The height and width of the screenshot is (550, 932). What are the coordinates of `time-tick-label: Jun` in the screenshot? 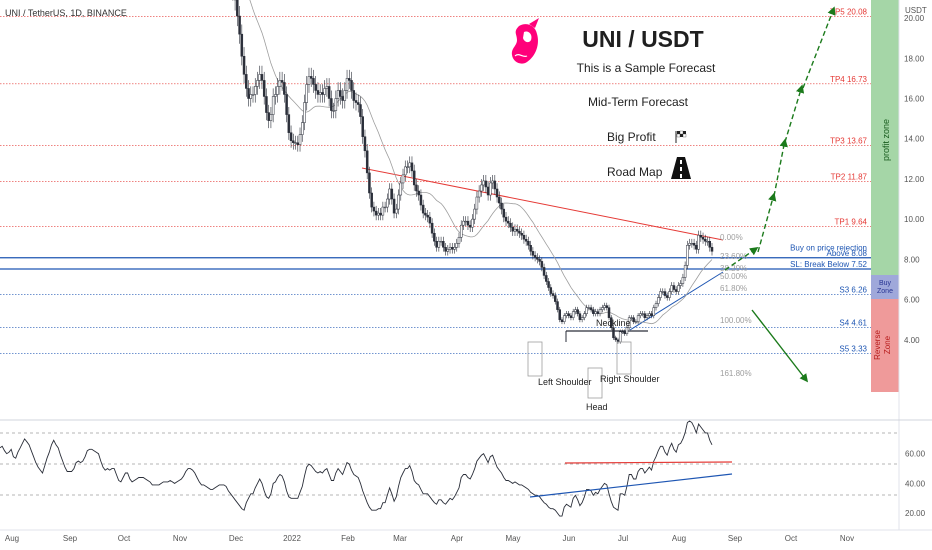 It's located at (569, 538).